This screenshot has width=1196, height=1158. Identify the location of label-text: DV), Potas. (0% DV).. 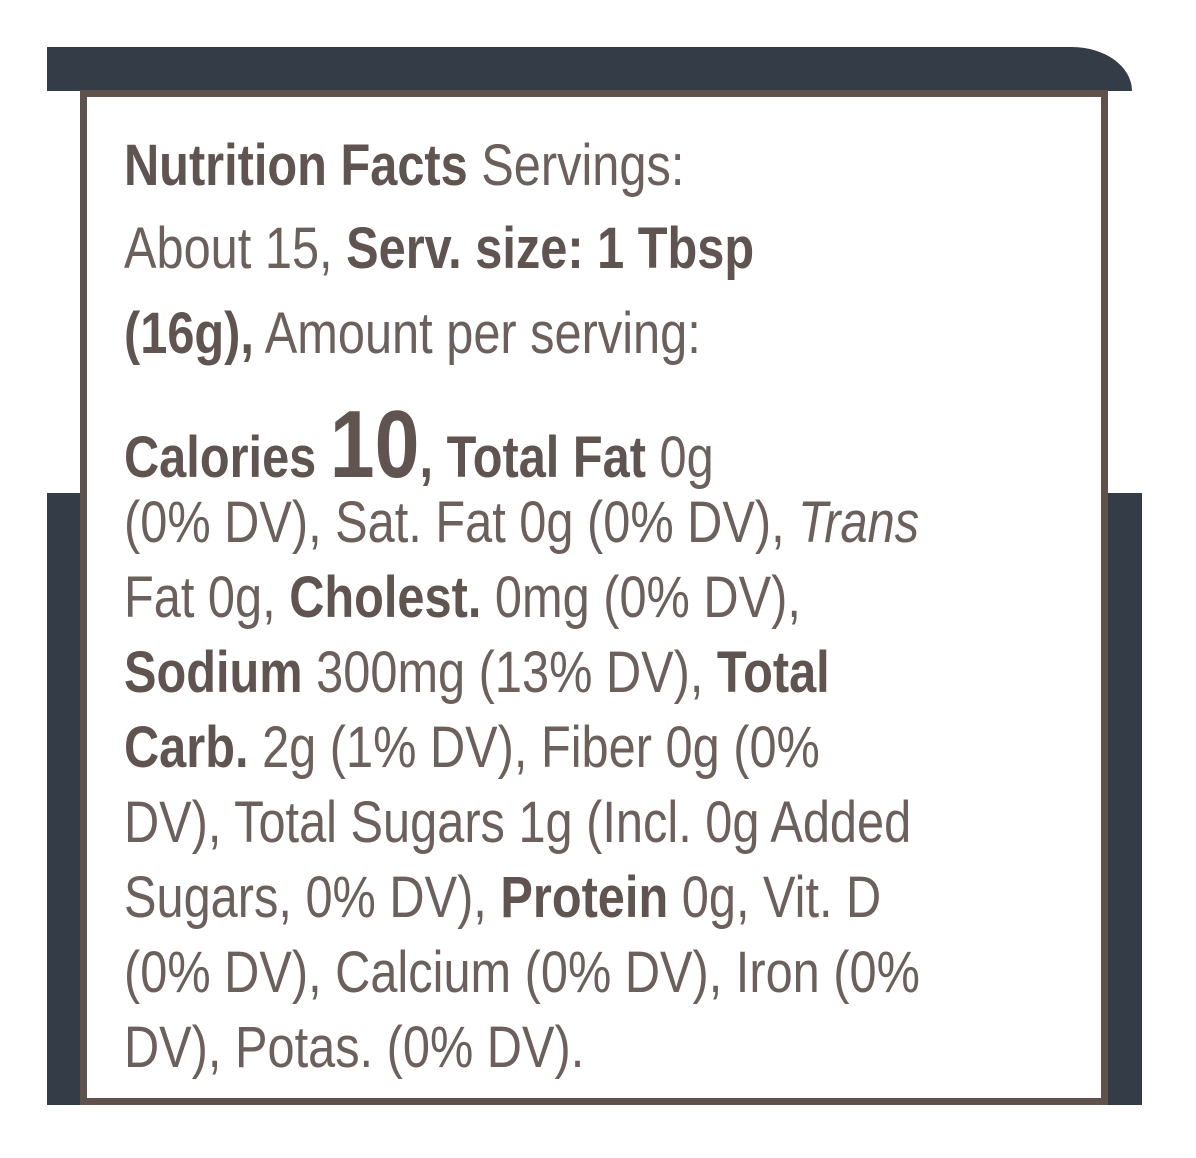
(354, 1047).